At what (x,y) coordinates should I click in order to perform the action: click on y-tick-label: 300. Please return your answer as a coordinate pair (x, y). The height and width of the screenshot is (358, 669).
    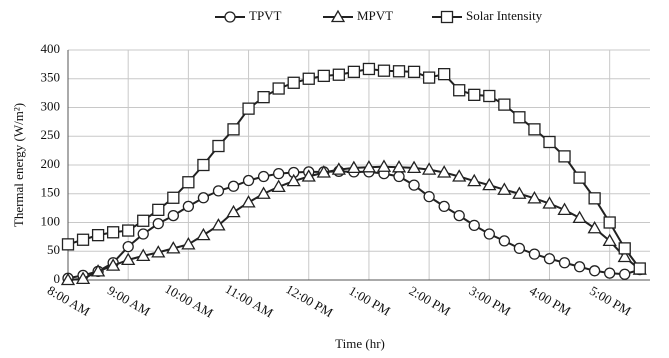
    Looking at the image, I should click on (51, 105).